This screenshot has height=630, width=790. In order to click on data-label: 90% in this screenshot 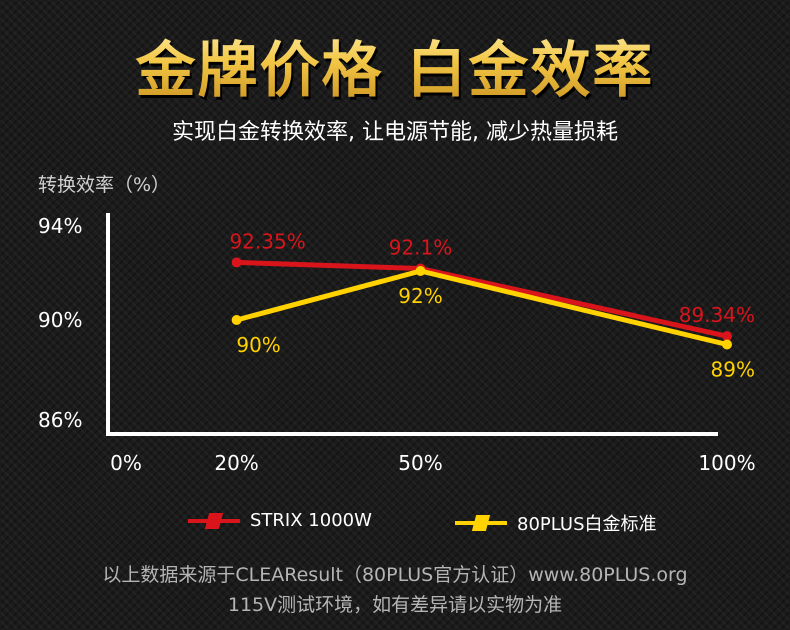, I will do `click(258, 345)`.